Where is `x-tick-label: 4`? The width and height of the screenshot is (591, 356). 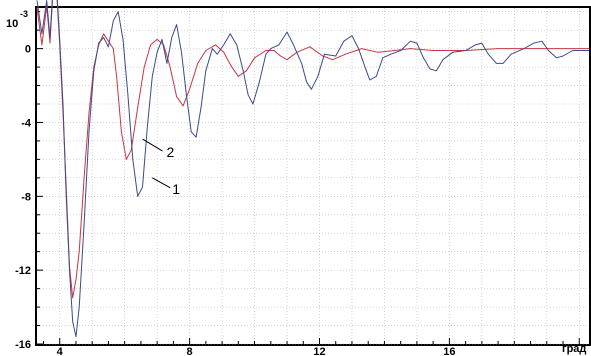 x-tick-label: 4 is located at coordinates (60, 351).